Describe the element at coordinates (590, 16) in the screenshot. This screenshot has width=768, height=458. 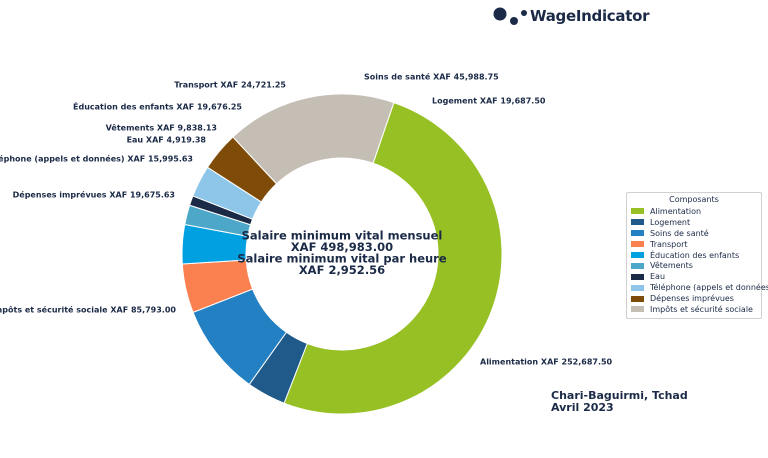
I see `brand-name: WageIndicator` at that location.